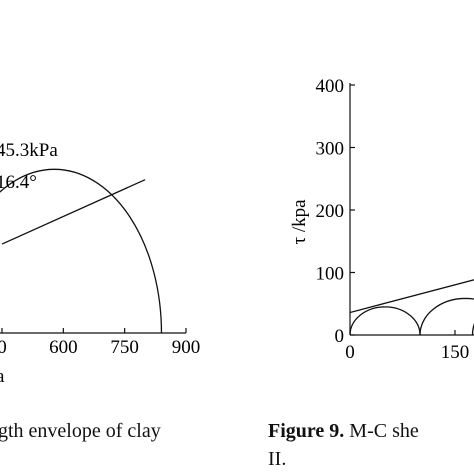 This screenshot has width=474, height=474. Describe the element at coordinates (124, 347) in the screenshot. I see `left-x-tick-label: 750` at that location.